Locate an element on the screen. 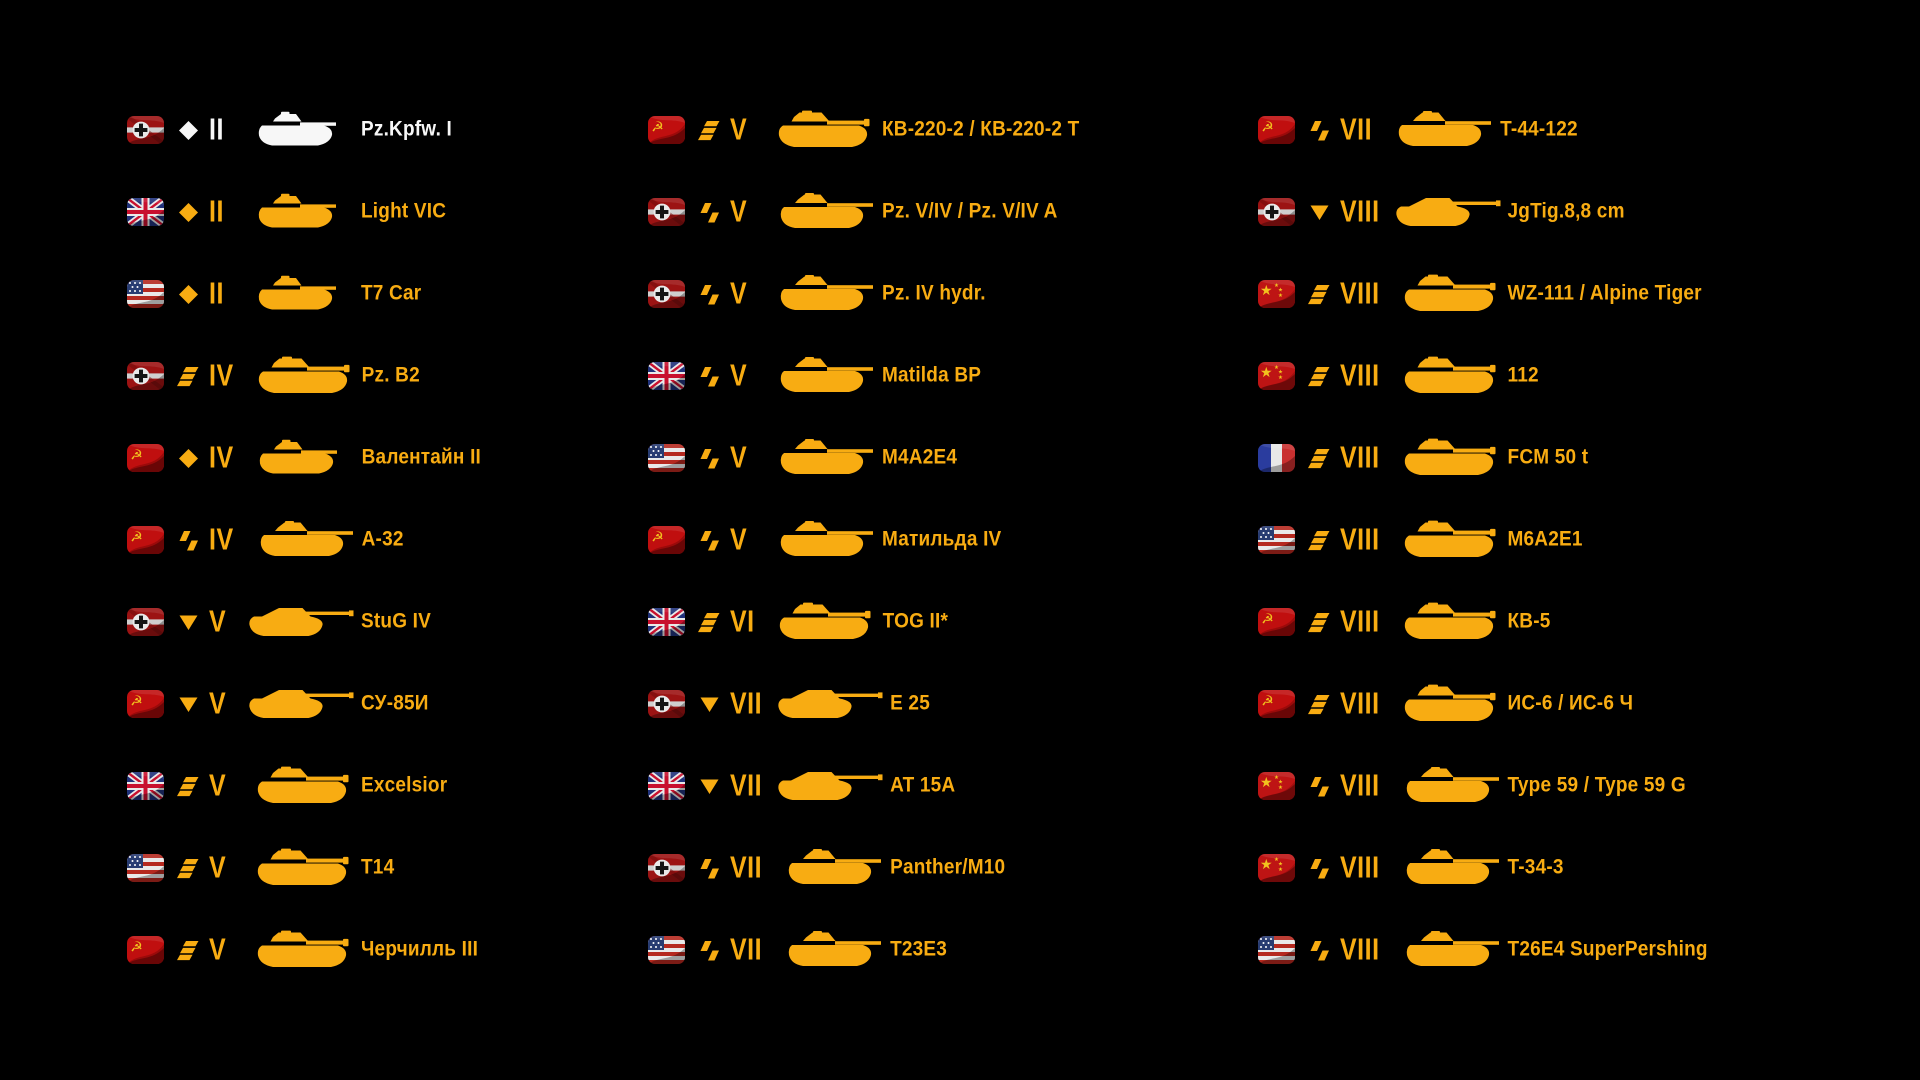  tank-name: T14 is located at coordinates (378, 867).